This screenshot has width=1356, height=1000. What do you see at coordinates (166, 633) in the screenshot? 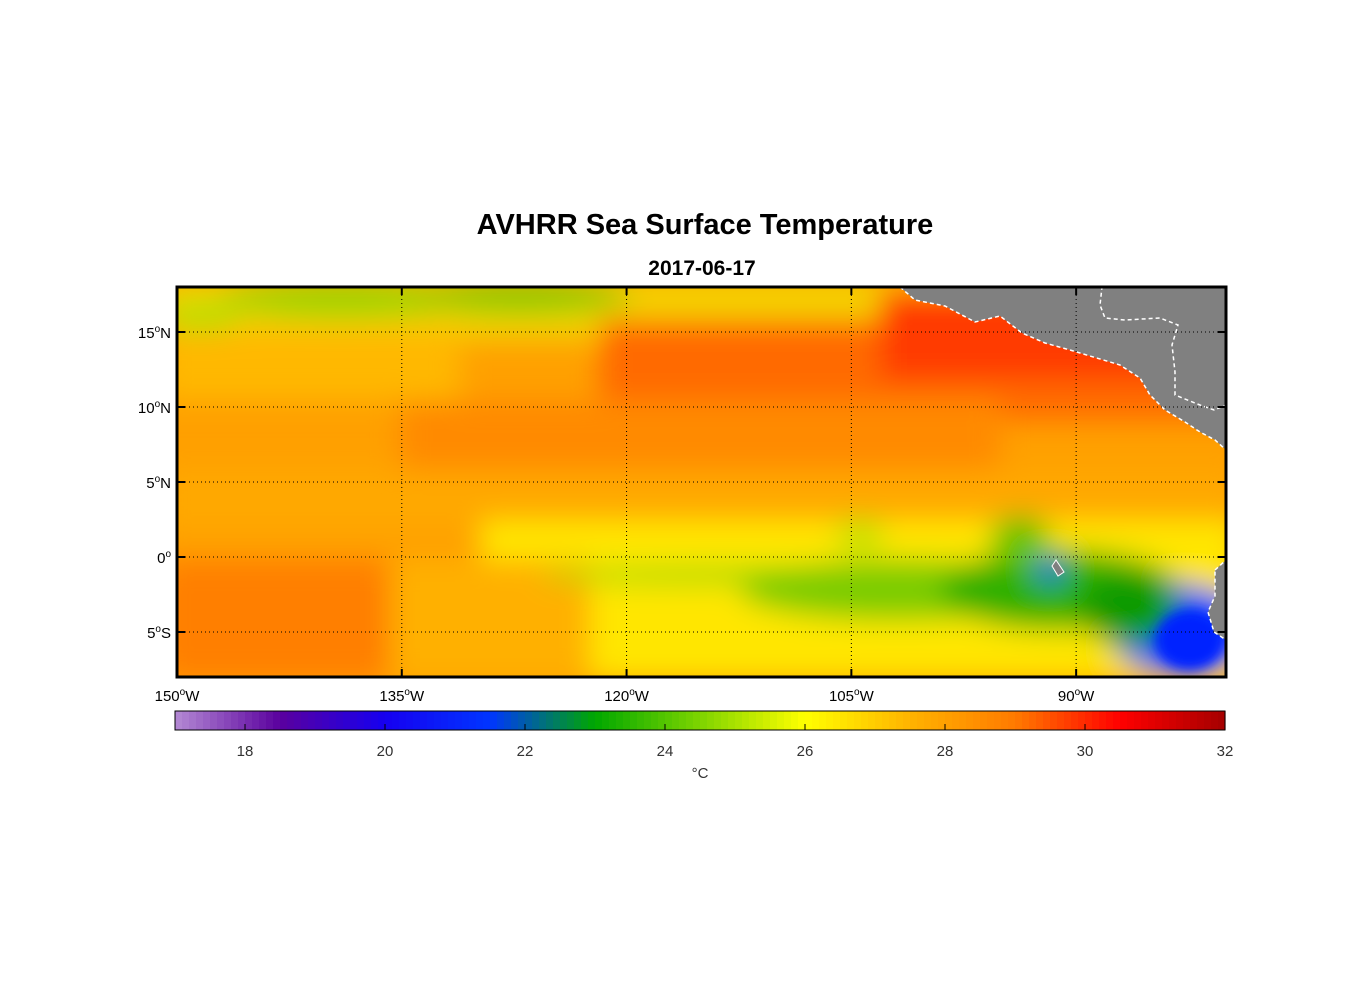
I see `lat-tick-label-hemisphere: S` at bounding box center [166, 633].